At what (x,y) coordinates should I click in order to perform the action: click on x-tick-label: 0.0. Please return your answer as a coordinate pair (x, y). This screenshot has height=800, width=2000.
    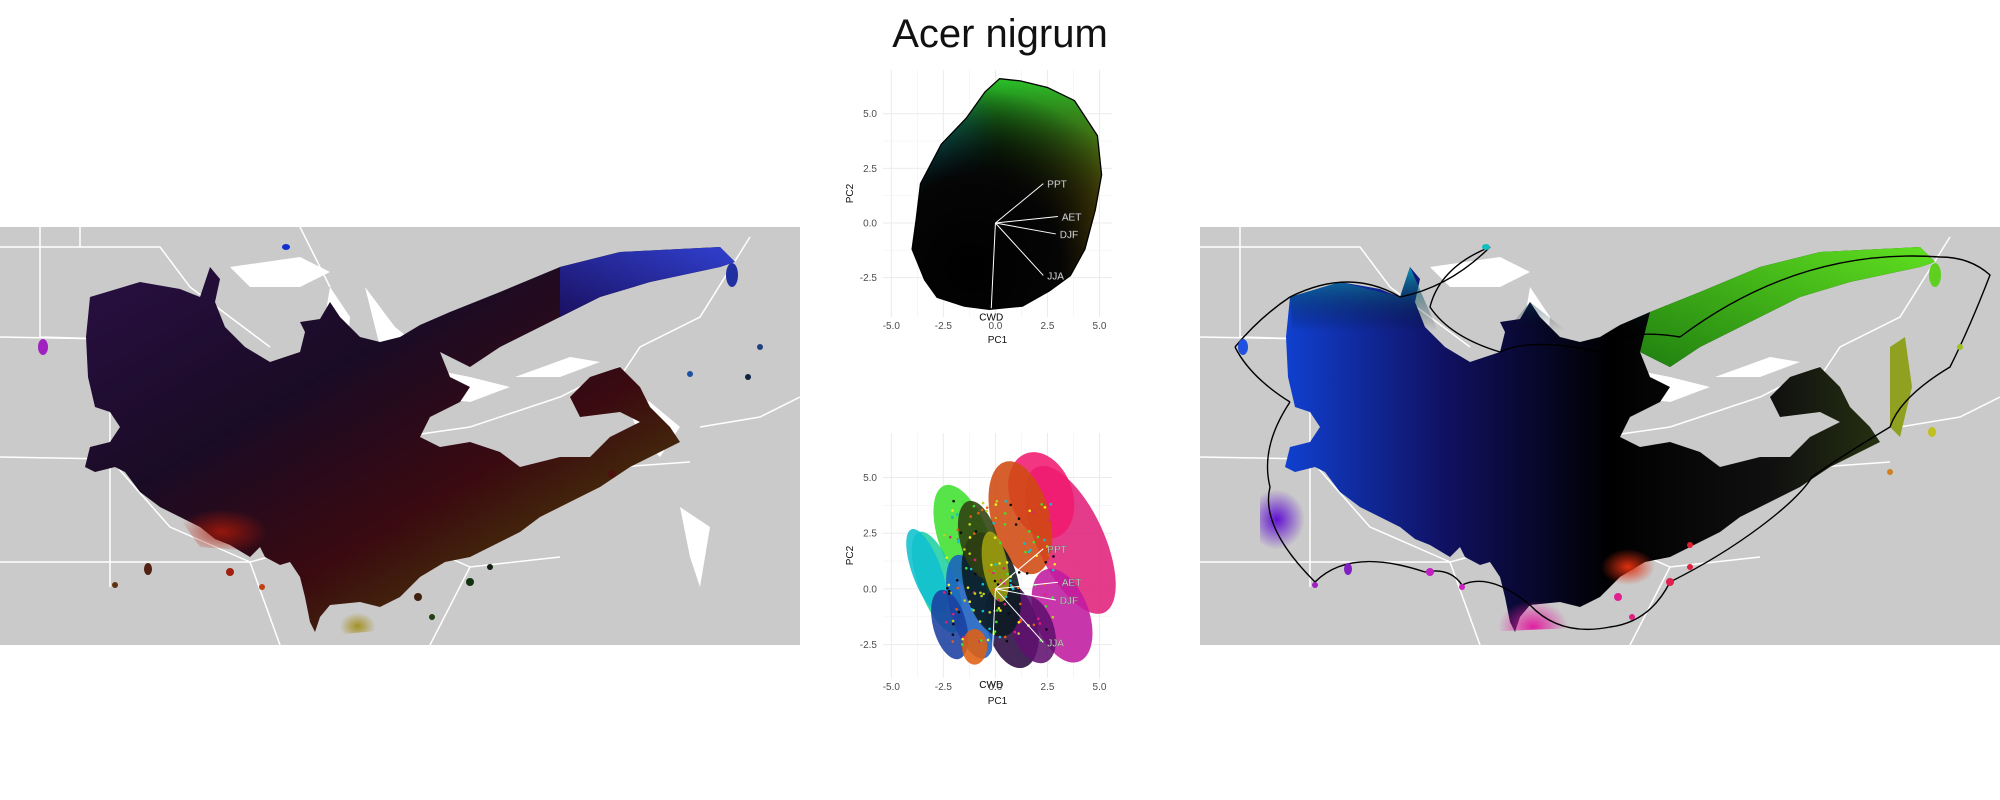
    Looking at the image, I should click on (995, 326).